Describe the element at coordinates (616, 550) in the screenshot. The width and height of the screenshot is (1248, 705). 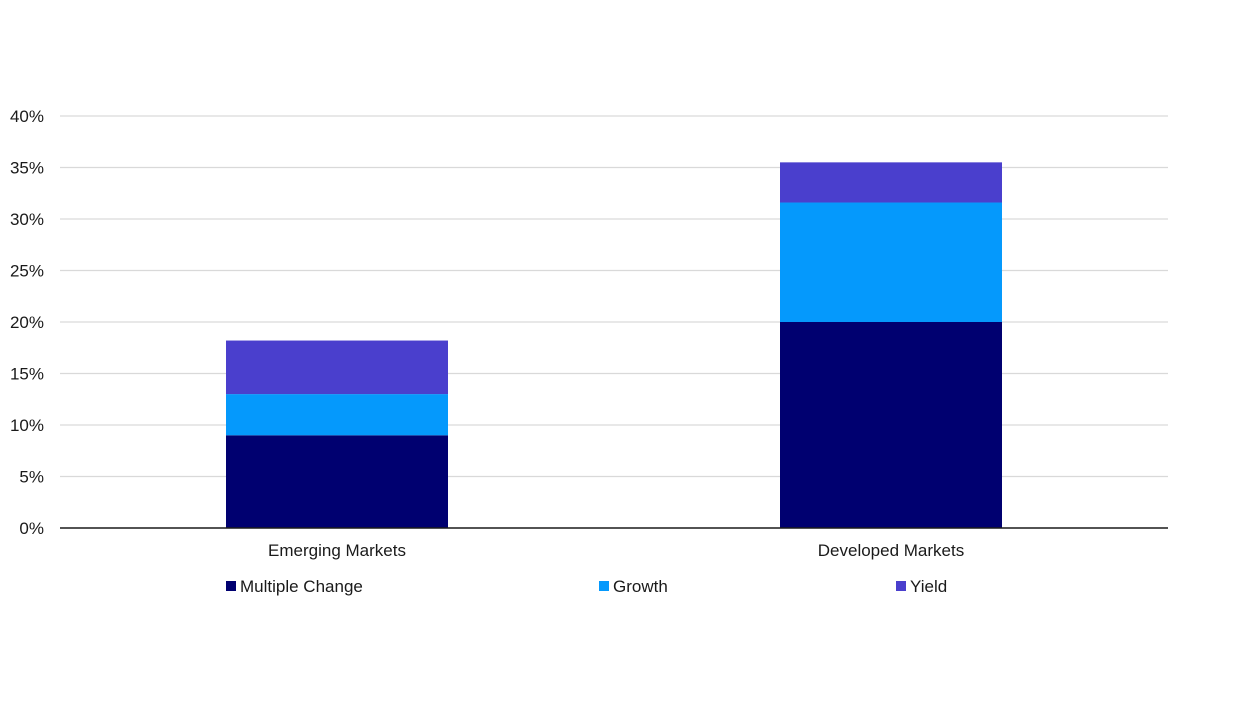
I see `x-axis-category-labels: Emerging Markets Developed Markets` at that location.